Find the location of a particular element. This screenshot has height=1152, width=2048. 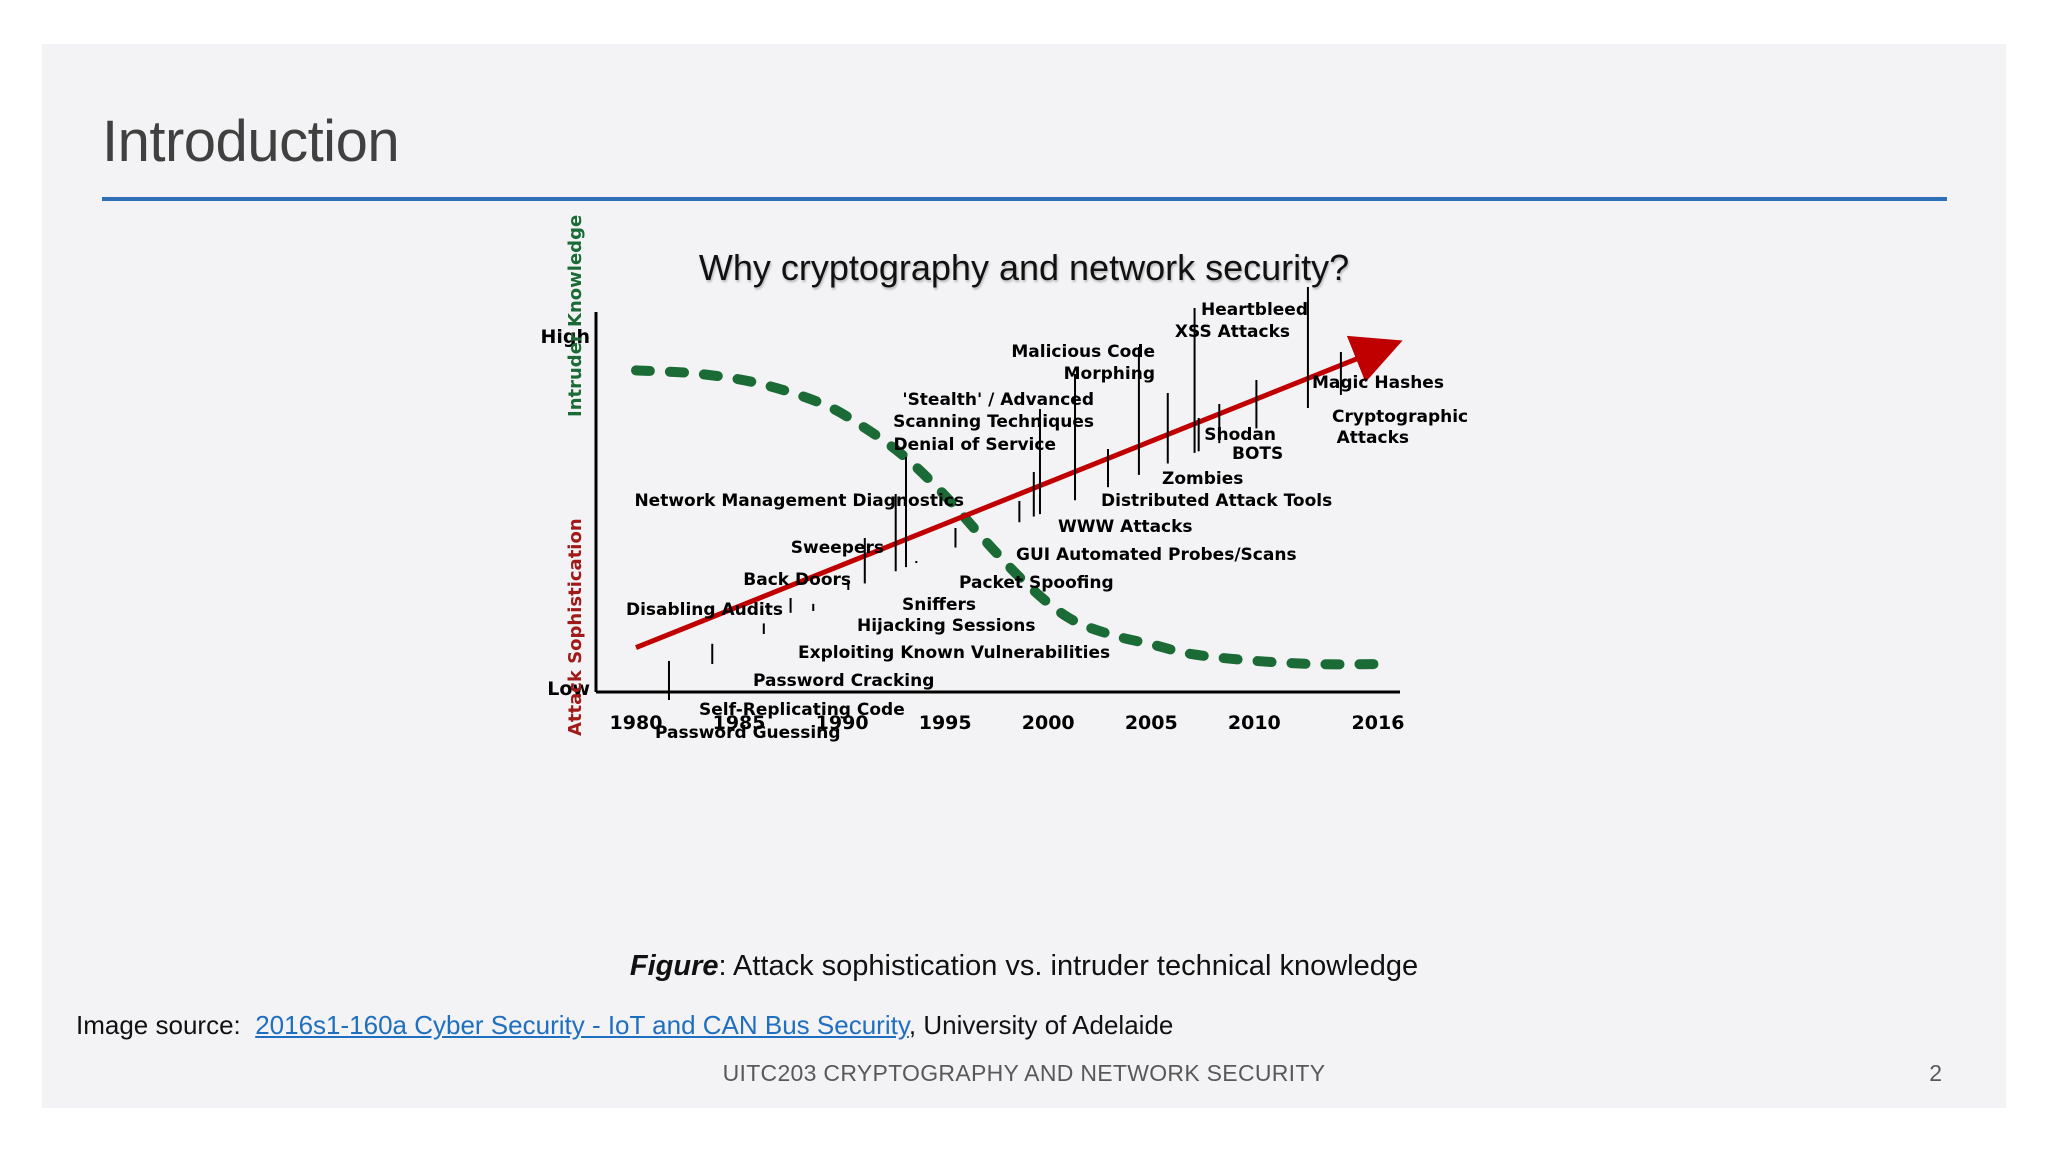

annotation-label: Disabling Audits is located at coordinates (704, 610).